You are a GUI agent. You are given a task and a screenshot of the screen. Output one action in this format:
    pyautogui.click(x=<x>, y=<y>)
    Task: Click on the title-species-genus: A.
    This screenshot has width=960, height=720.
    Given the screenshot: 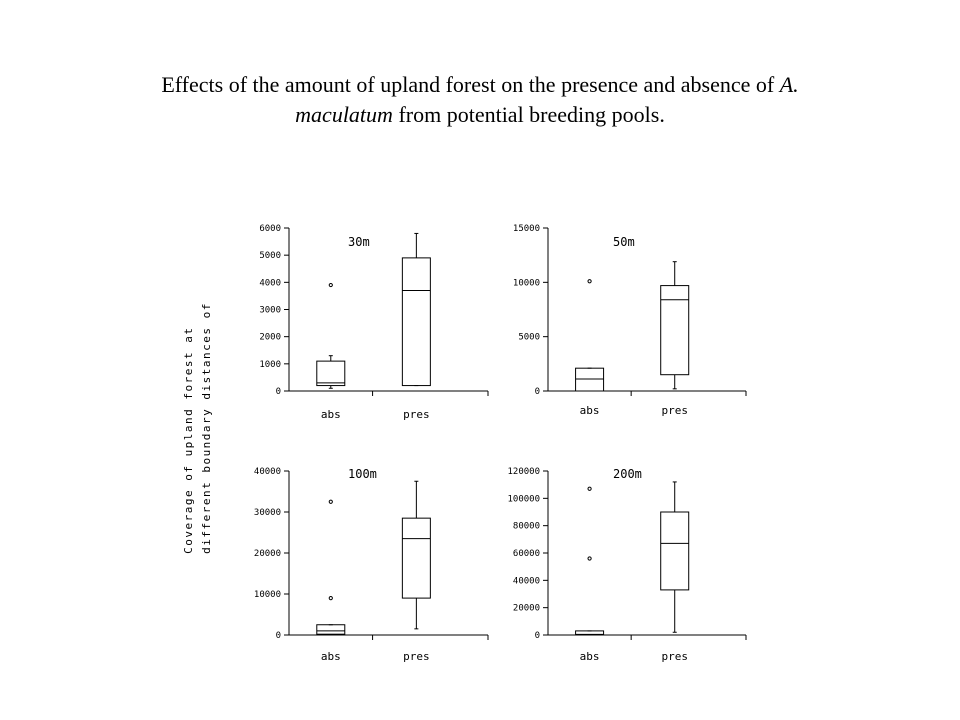 What is the action you would take?
    pyautogui.click(x=789, y=84)
    